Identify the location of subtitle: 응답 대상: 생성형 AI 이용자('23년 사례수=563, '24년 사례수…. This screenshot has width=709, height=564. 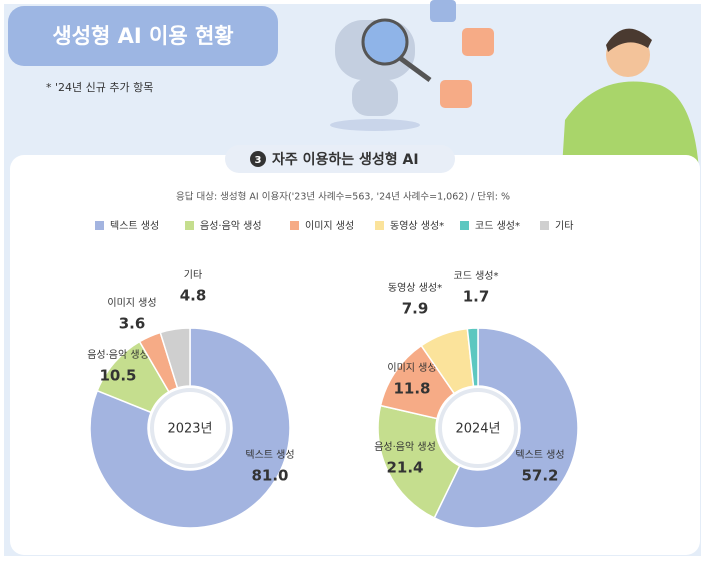
(343, 197).